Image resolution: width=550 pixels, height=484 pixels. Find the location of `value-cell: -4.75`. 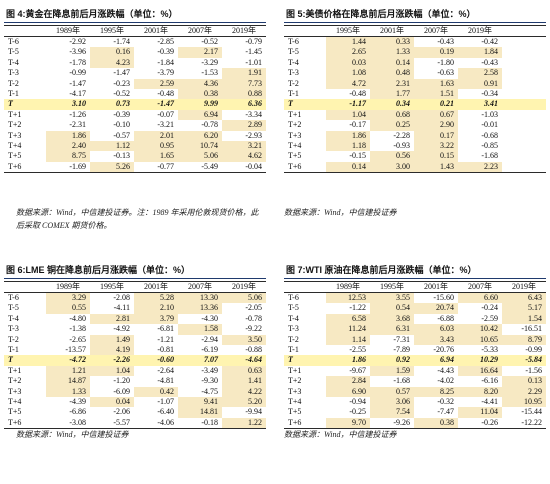

value-cell: -4.75 is located at coordinates (209, 391).